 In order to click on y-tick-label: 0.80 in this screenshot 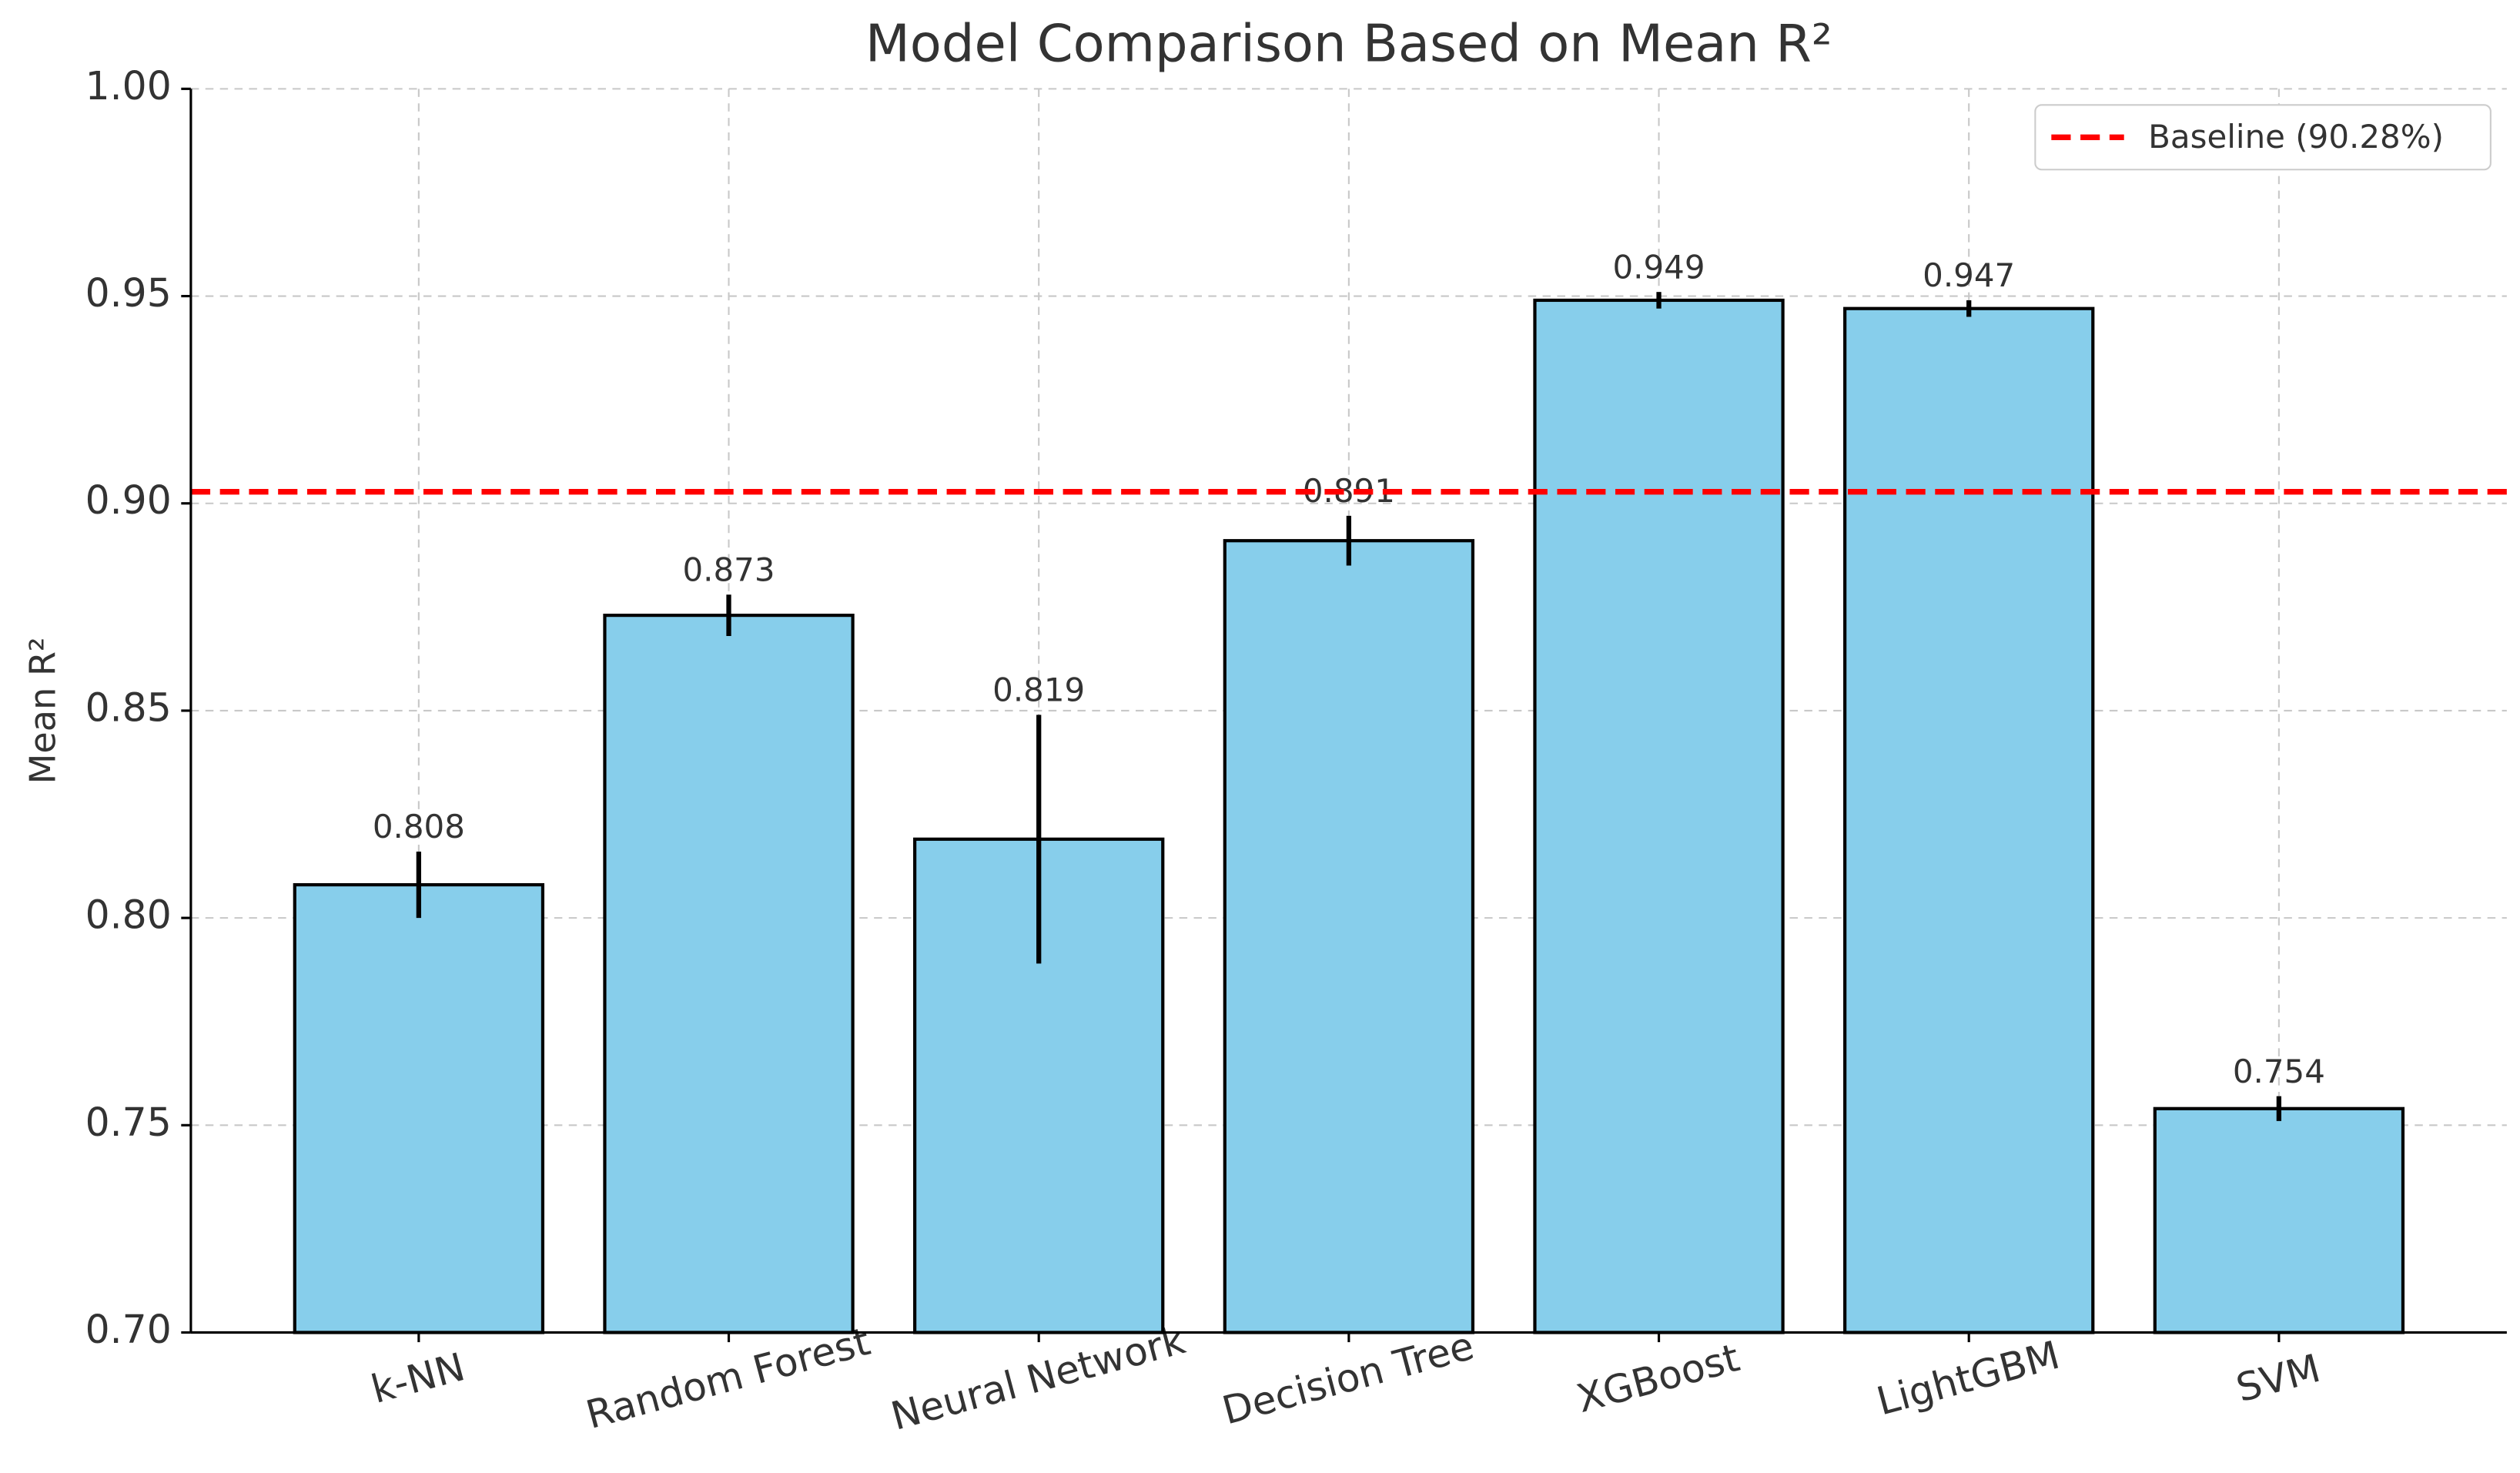, I will do `click(128, 915)`.